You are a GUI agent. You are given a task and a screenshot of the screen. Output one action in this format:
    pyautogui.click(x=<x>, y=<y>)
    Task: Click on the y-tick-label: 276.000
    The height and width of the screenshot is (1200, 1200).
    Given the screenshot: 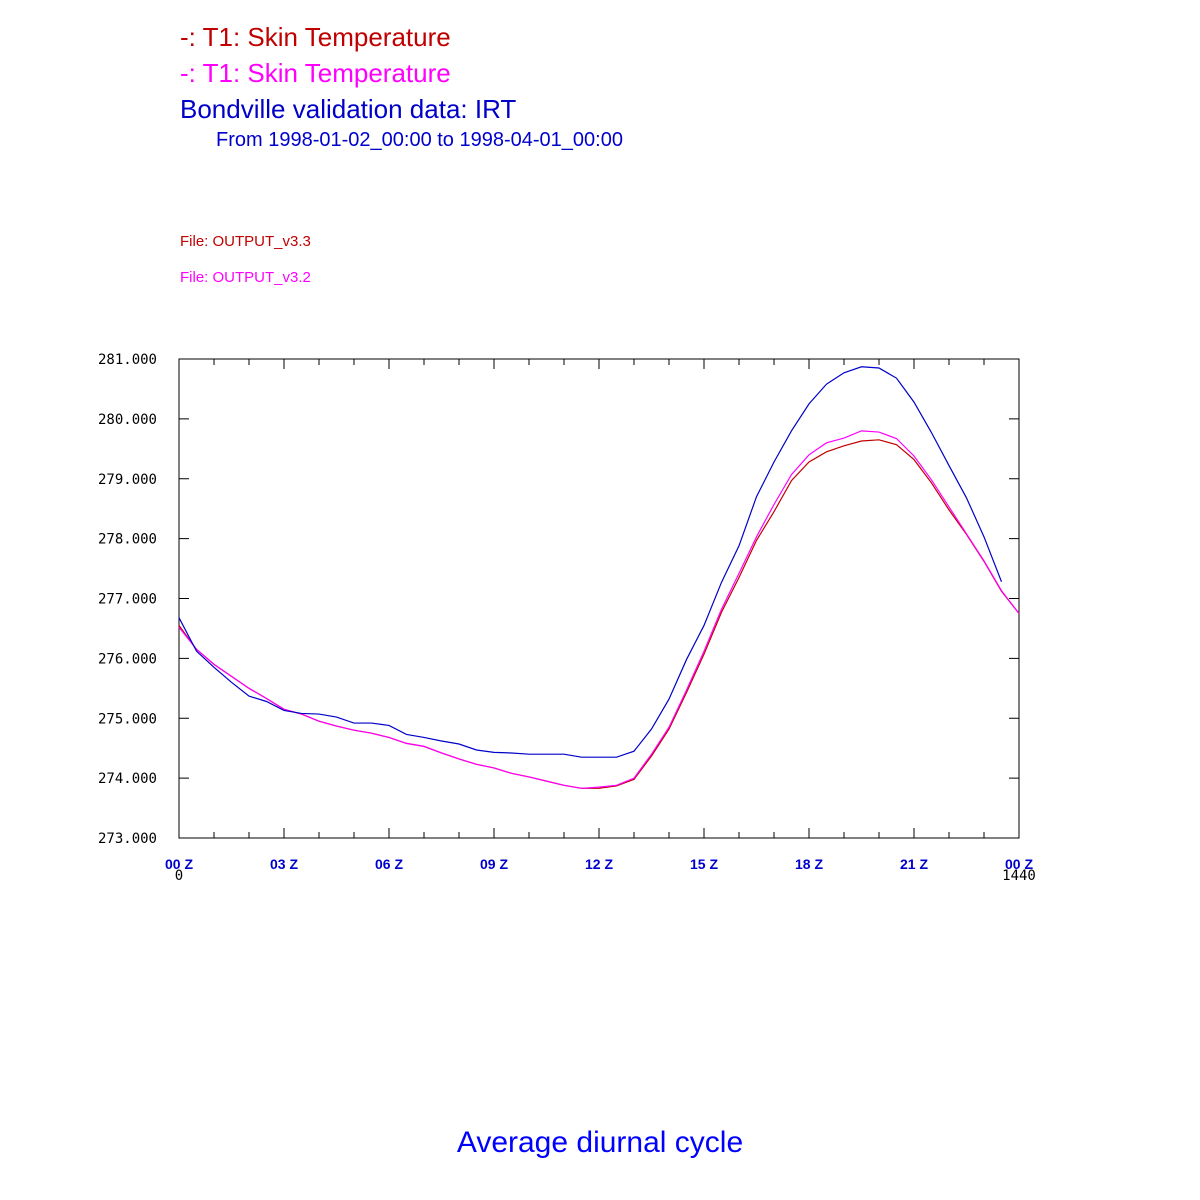 What is the action you would take?
    pyautogui.click(x=127, y=659)
    